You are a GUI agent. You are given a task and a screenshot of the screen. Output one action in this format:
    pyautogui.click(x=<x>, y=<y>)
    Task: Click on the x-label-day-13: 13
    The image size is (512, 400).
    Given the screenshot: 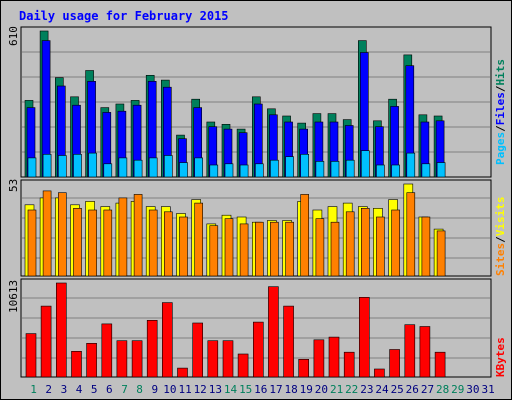 What is the action you would take?
    pyautogui.click(x=215, y=389)
    